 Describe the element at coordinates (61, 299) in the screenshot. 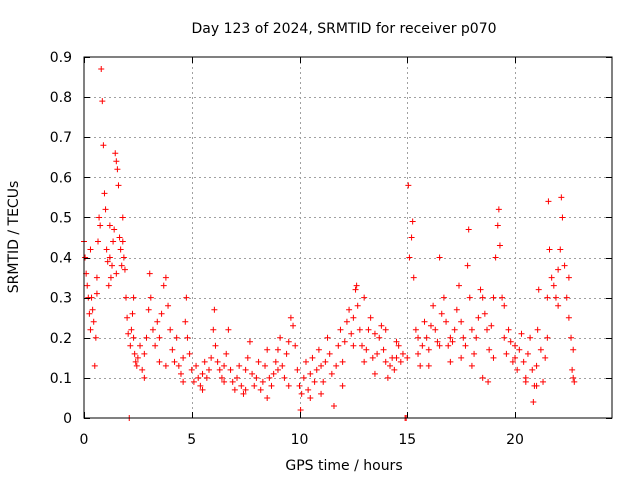

I see `y-tick-label: 0.3` at that location.